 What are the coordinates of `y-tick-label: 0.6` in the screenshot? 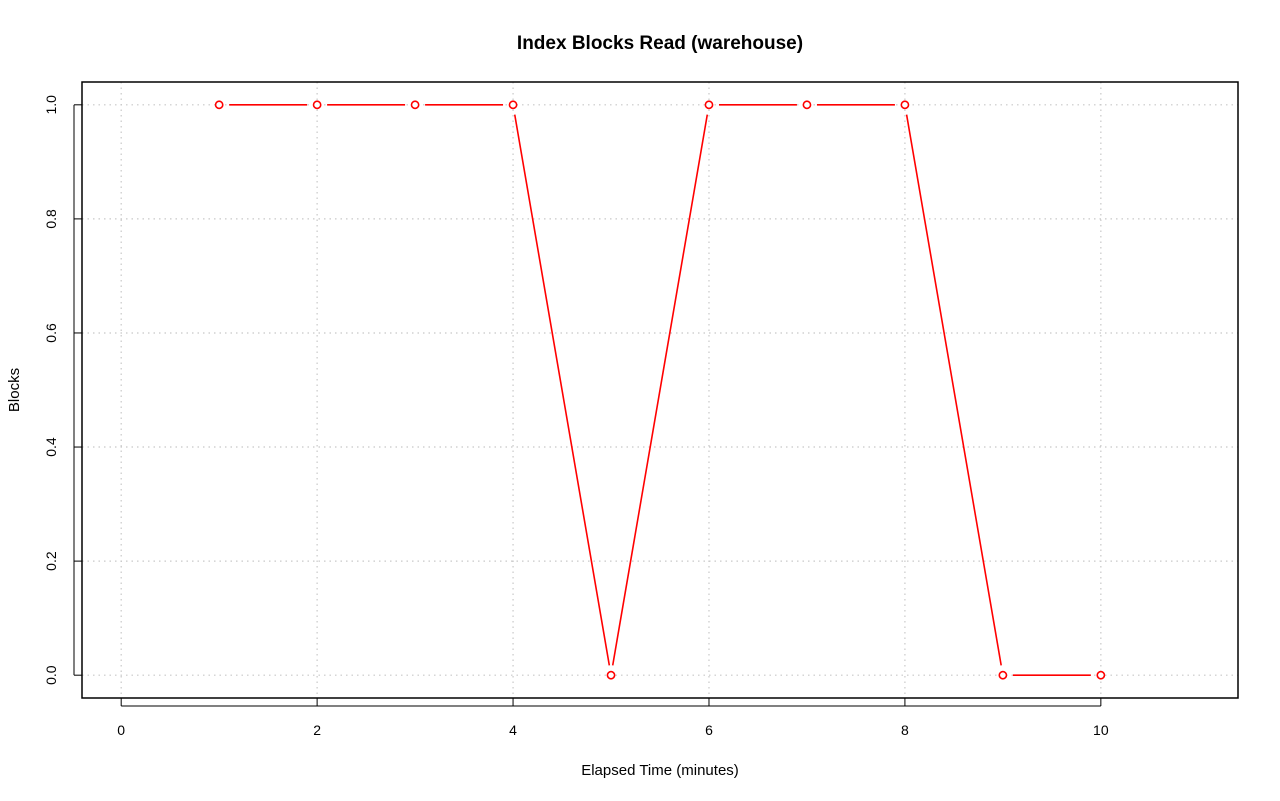 It's located at (51, 333).